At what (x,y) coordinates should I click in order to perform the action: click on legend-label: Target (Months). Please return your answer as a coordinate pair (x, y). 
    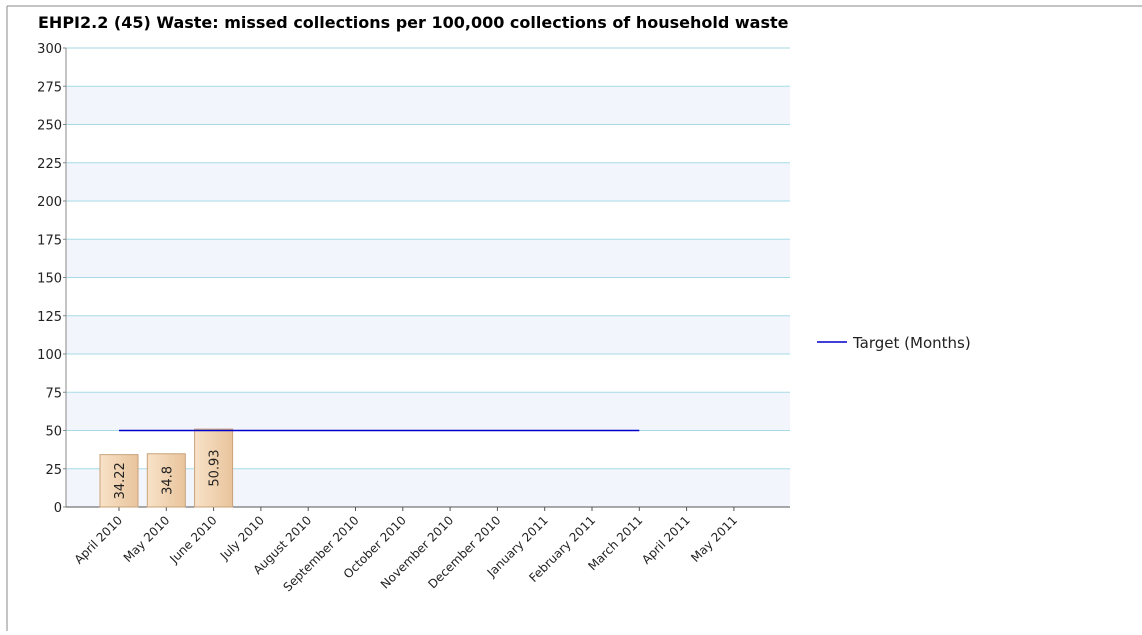
    Looking at the image, I should click on (911, 343).